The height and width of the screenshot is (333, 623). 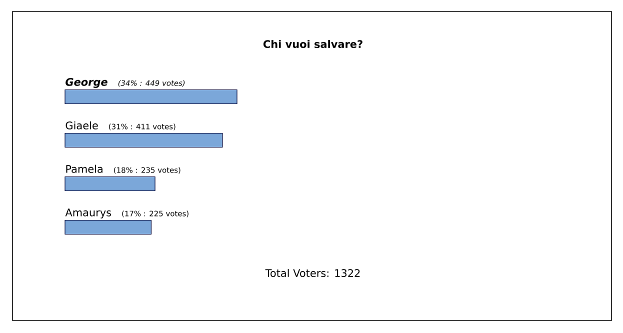 I want to click on text: Total Voters: 1322, so click(x=312, y=273).